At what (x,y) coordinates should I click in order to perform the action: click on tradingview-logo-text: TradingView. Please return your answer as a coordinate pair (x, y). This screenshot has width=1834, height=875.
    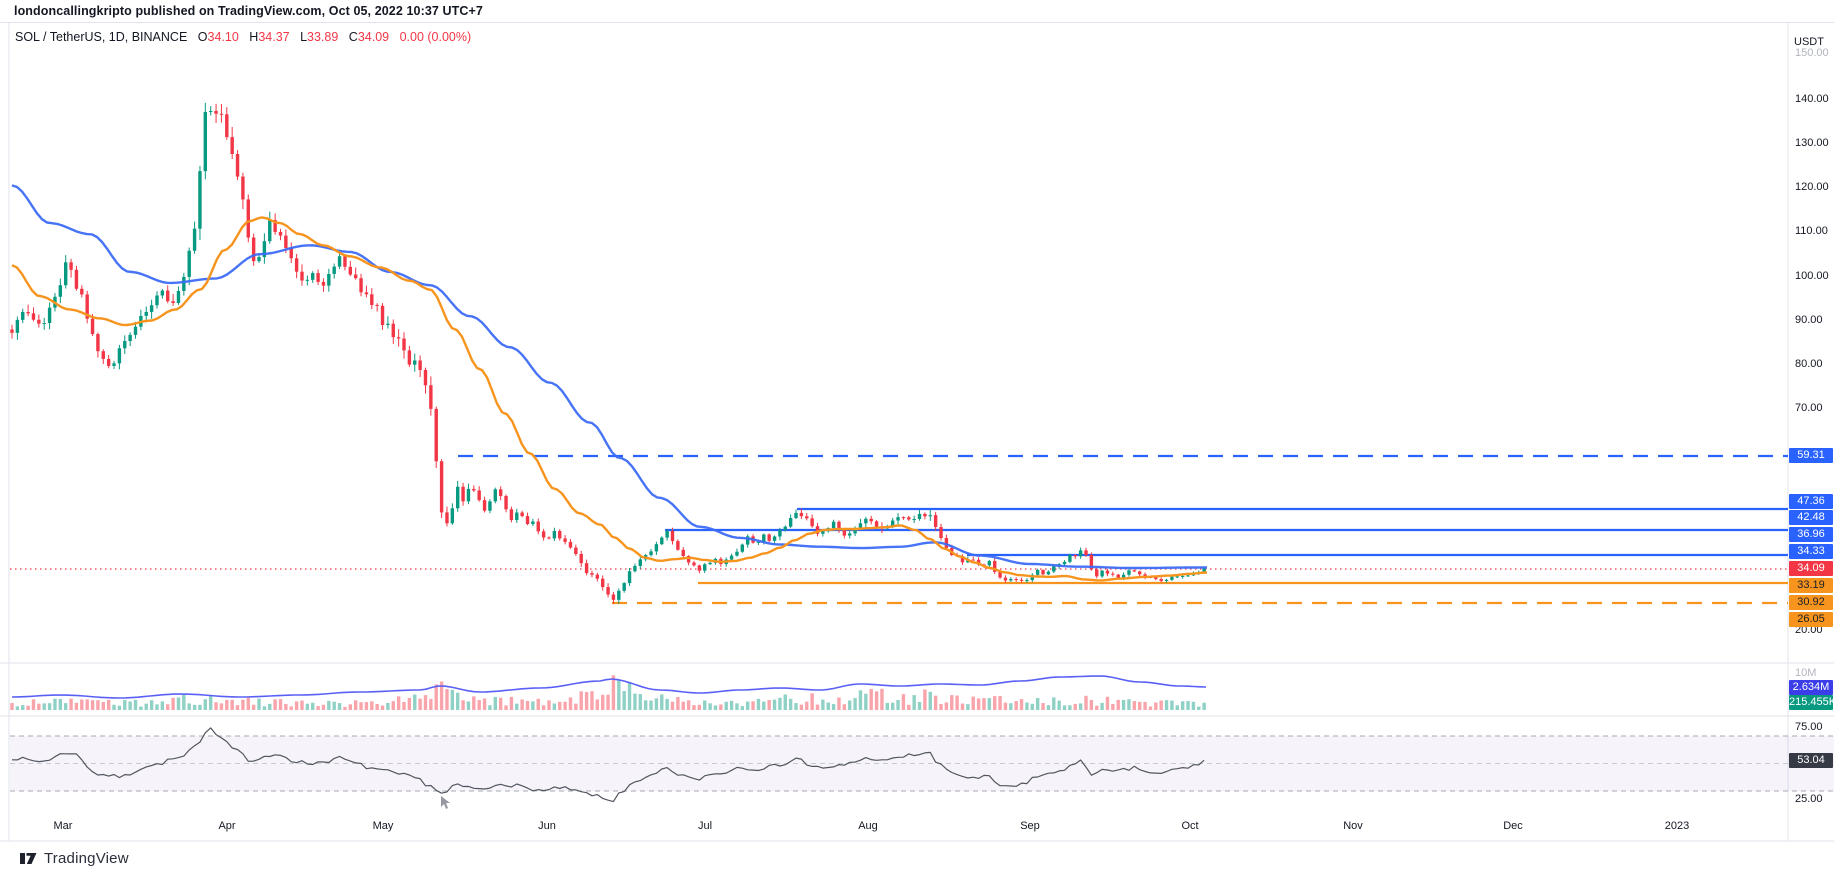
    Looking at the image, I should click on (86, 858).